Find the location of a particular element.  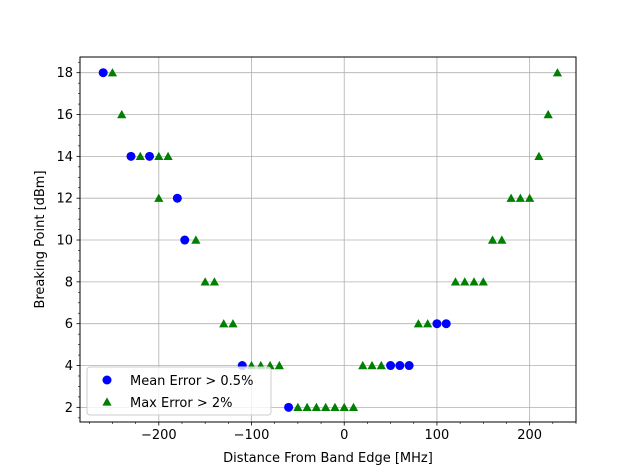

y-tick-label: 8 is located at coordinates (69, 282).